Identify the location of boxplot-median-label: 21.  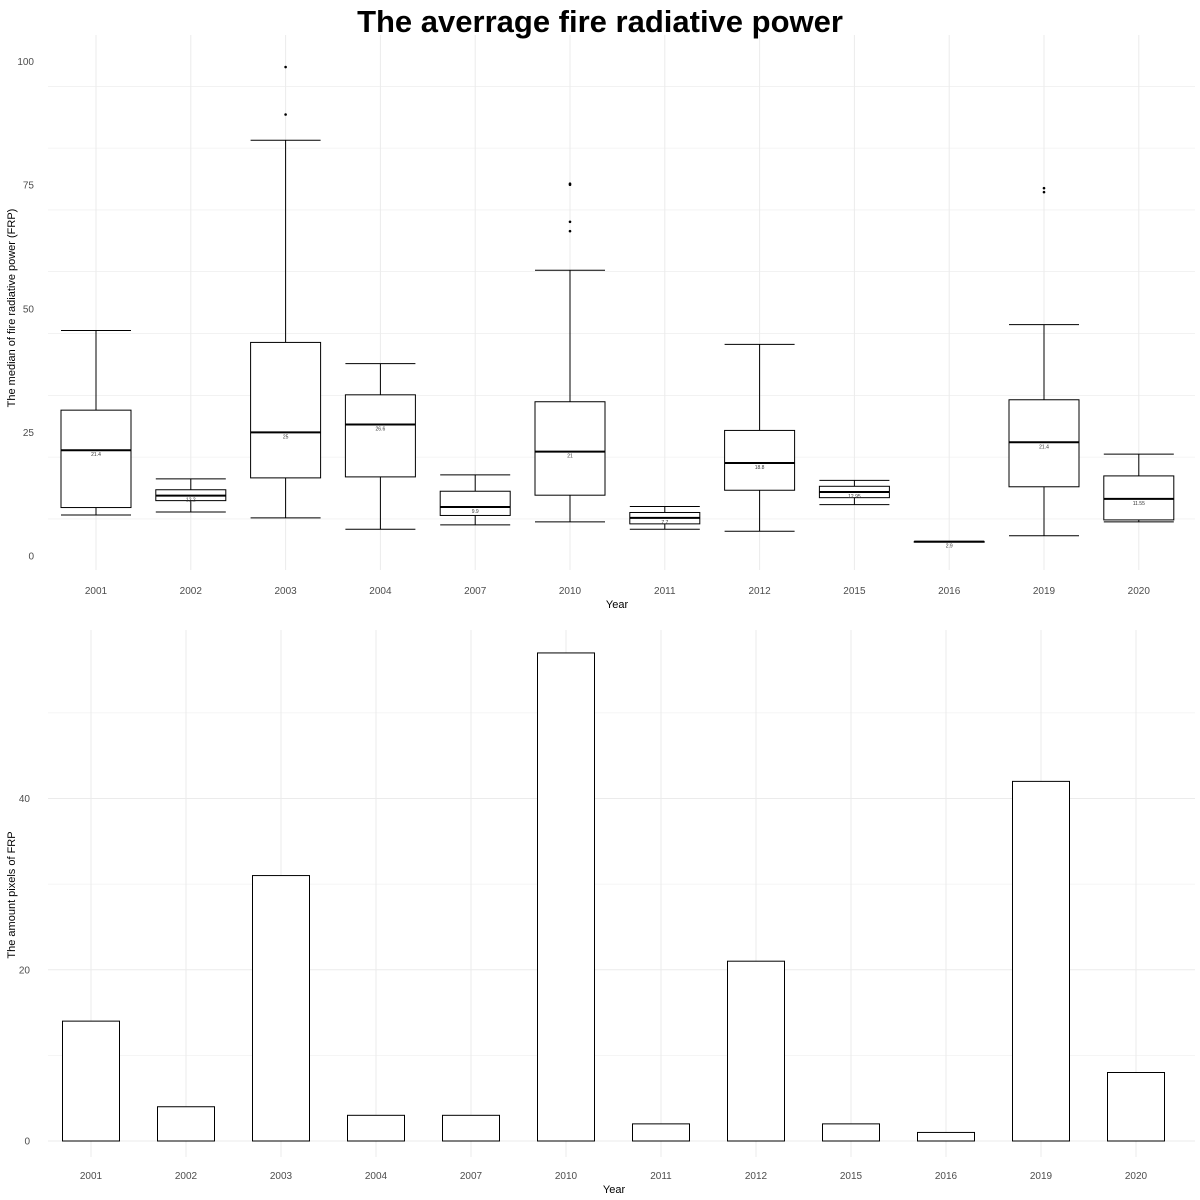
(570, 457).